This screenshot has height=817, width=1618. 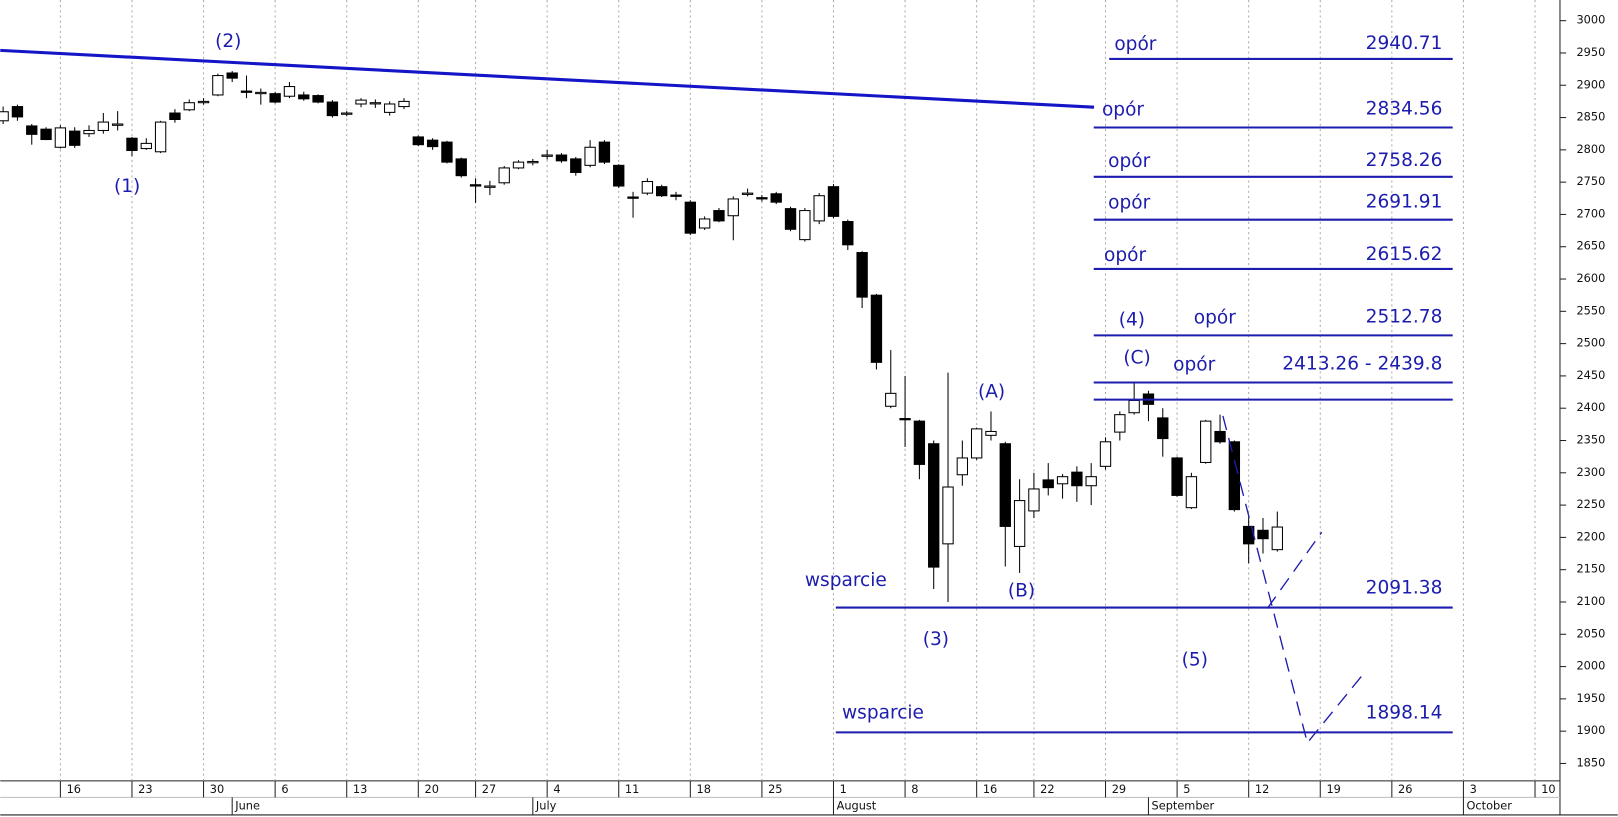 I want to click on y-tick-label: 2550, so click(x=1590, y=310).